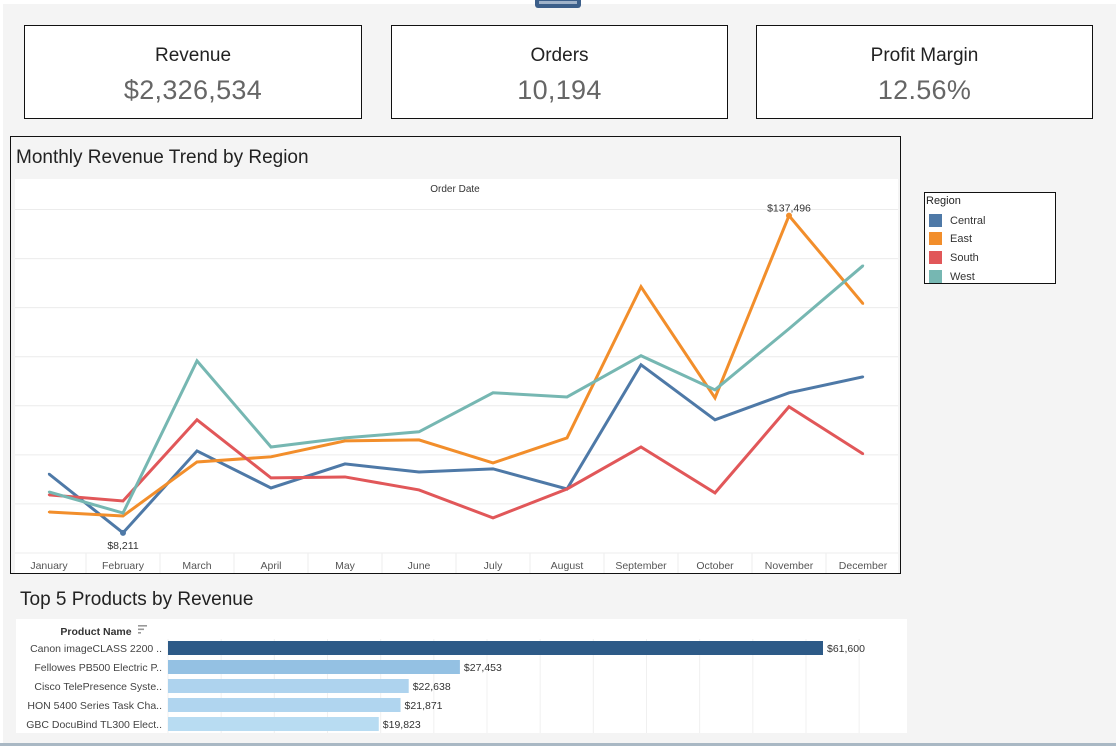 The width and height of the screenshot is (1116, 746). I want to click on bar-value-label: $27,453, so click(483, 668).